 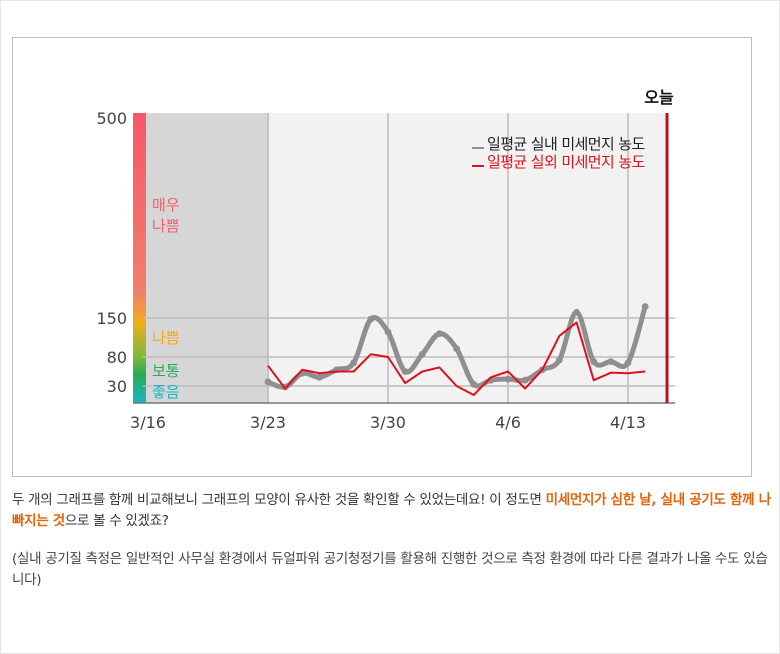 What do you see at coordinates (116, 521) in the screenshot?
I see `caption-text-end: 으로 볼 수 있겠죠?` at bounding box center [116, 521].